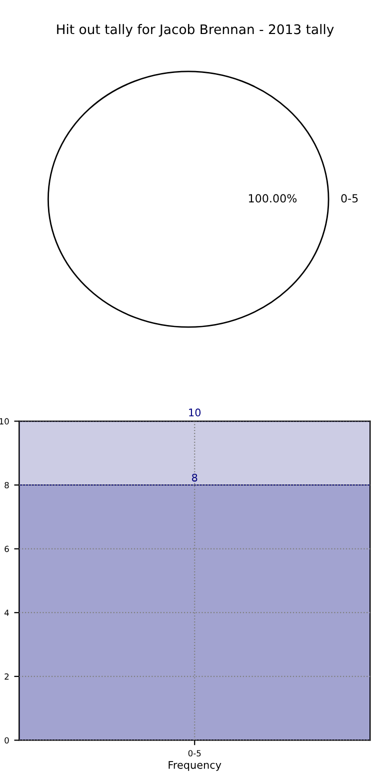  I want to click on y-tick-label: 4, so click(6, 613).